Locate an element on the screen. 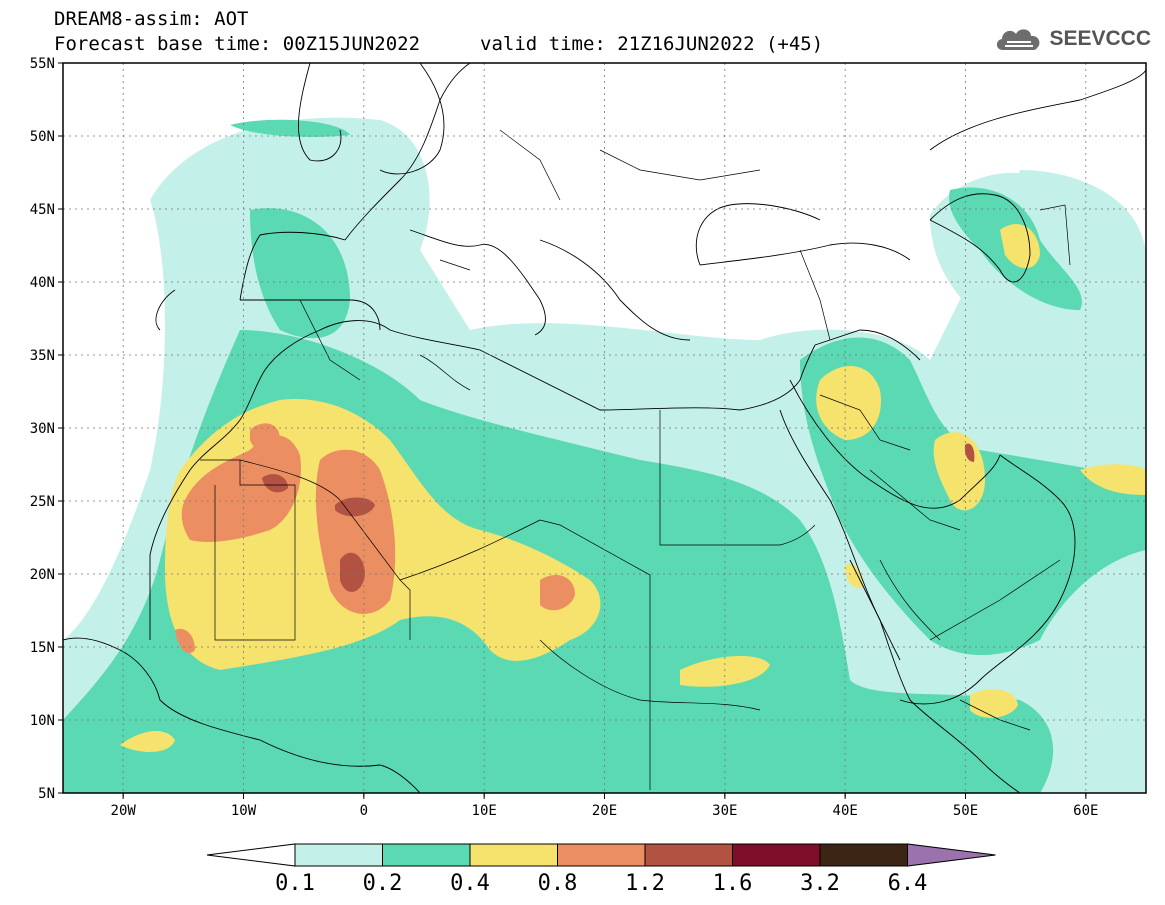 Image resolution: width=1165 pixels, height=905 pixels. lat-tick-label: 40N is located at coordinates (42, 283).